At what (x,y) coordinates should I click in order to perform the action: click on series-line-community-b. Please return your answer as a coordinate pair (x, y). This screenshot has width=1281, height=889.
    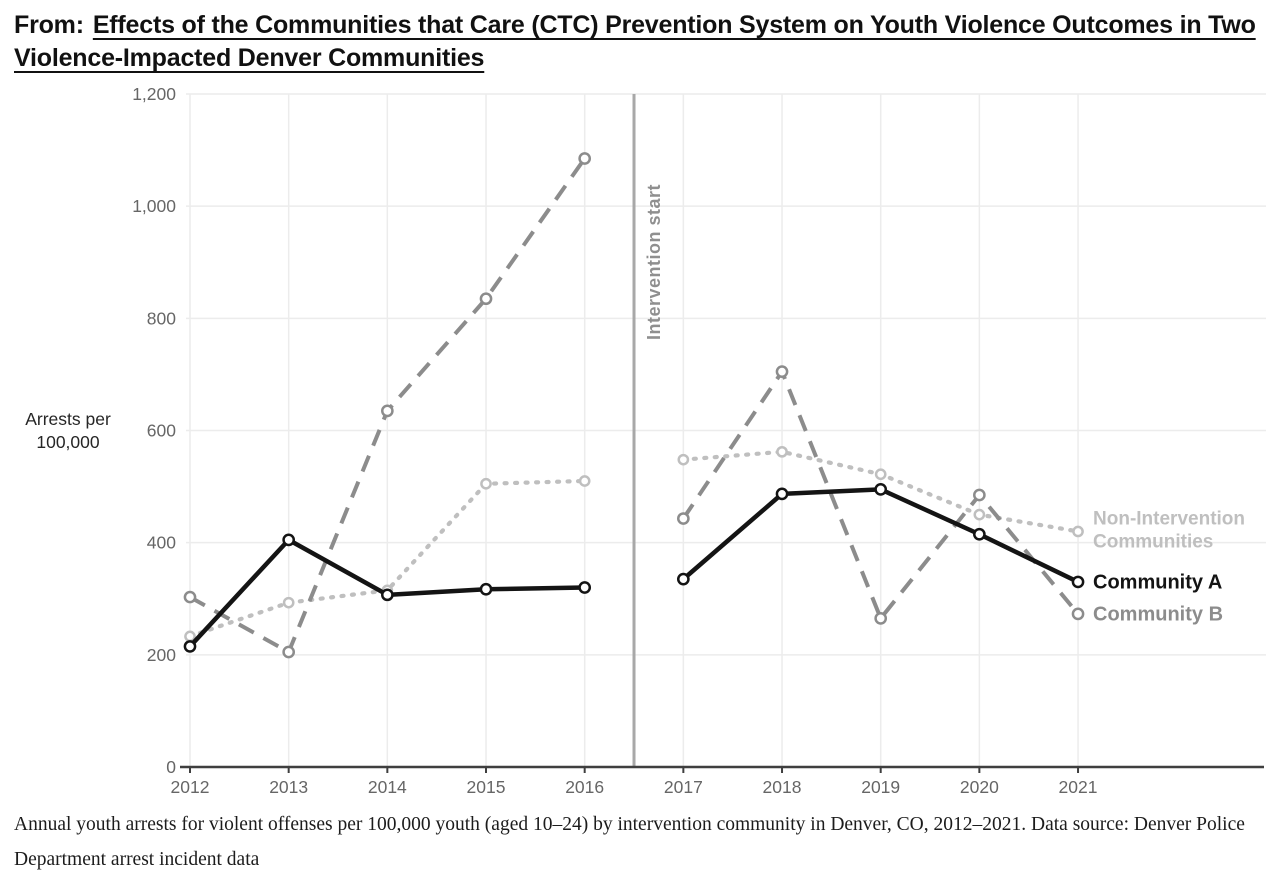
    Looking at the image, I should click on (880, 495).